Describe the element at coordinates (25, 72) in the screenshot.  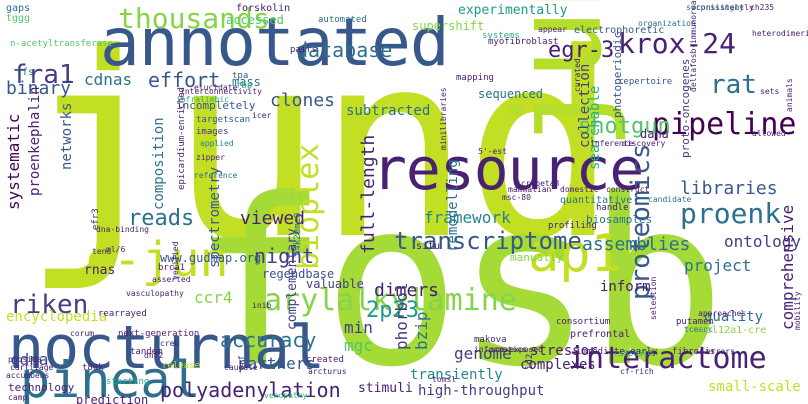
I see `word-tfs: tfs` at that location.